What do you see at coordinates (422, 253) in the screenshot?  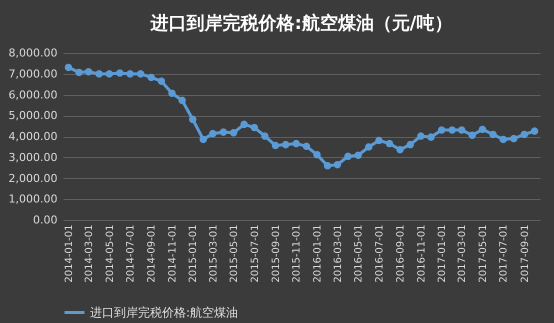 I see `x-tick-label: 2016-11-01` at bounding box center [422, 253].